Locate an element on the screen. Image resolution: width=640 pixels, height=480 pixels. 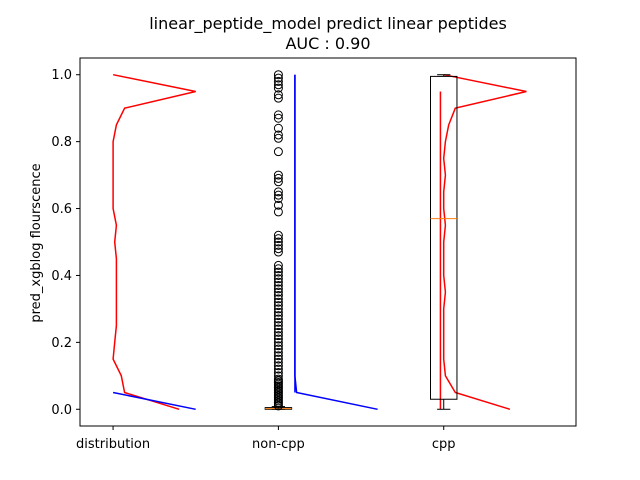
y-tick-label: 0.4 is located at coordinates (61, 276).